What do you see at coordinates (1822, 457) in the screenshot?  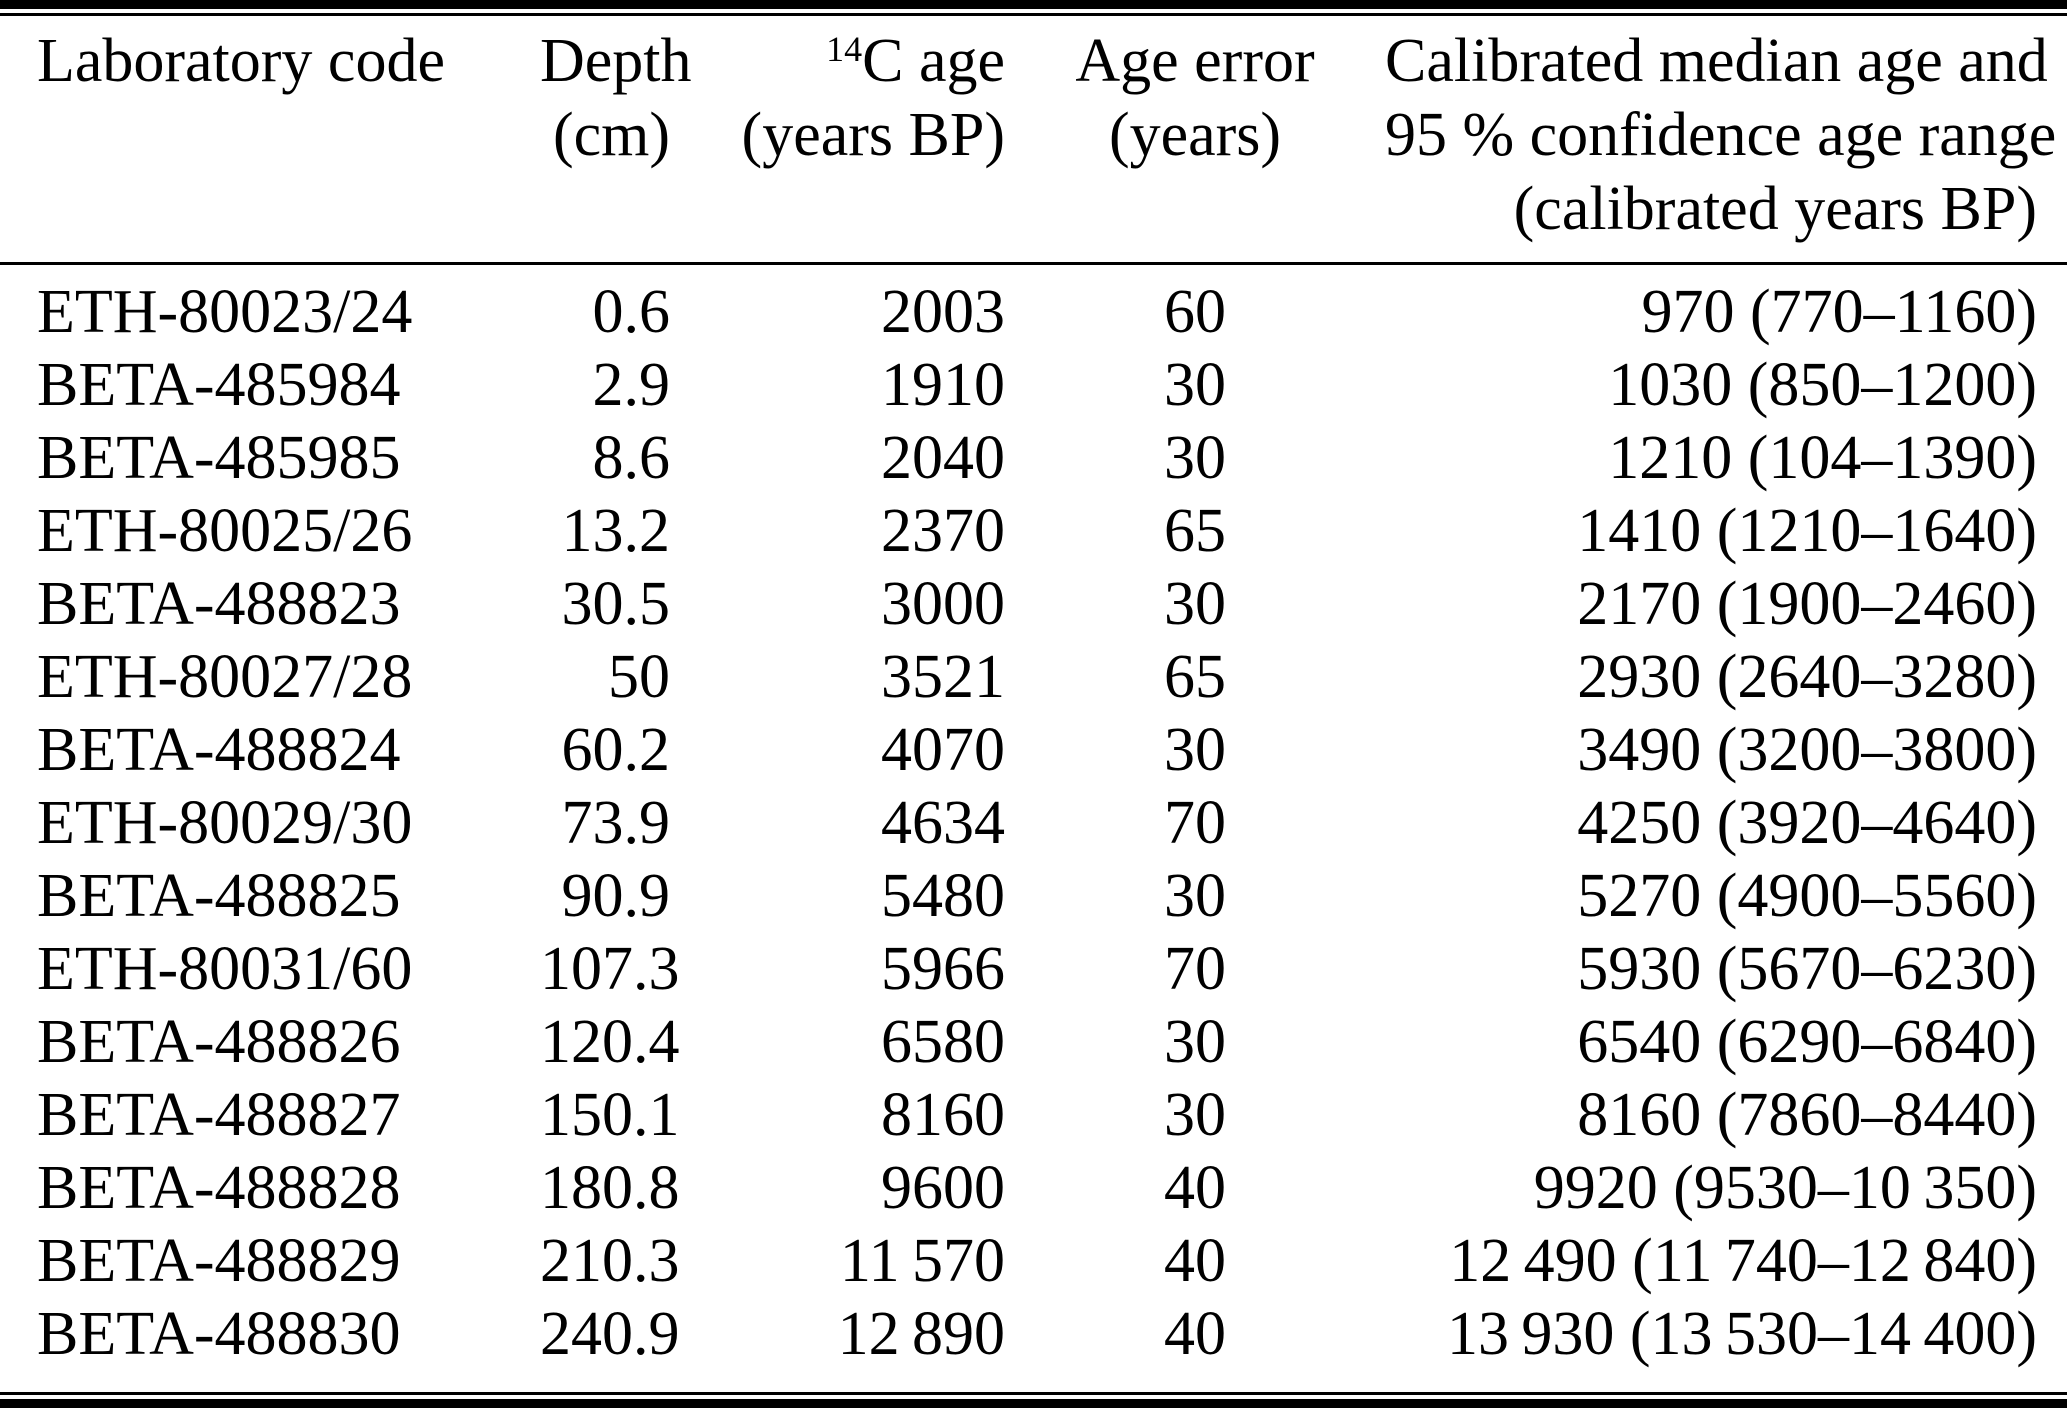 I see `cell-calibrated-age: 1210 (104–1390)` at bounding box center [1822, 457].